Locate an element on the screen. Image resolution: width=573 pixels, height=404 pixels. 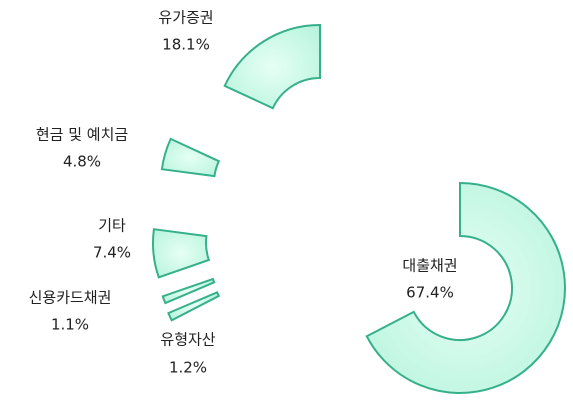
segment-label: 신용카드채권 is located at coordinates (70, 298).